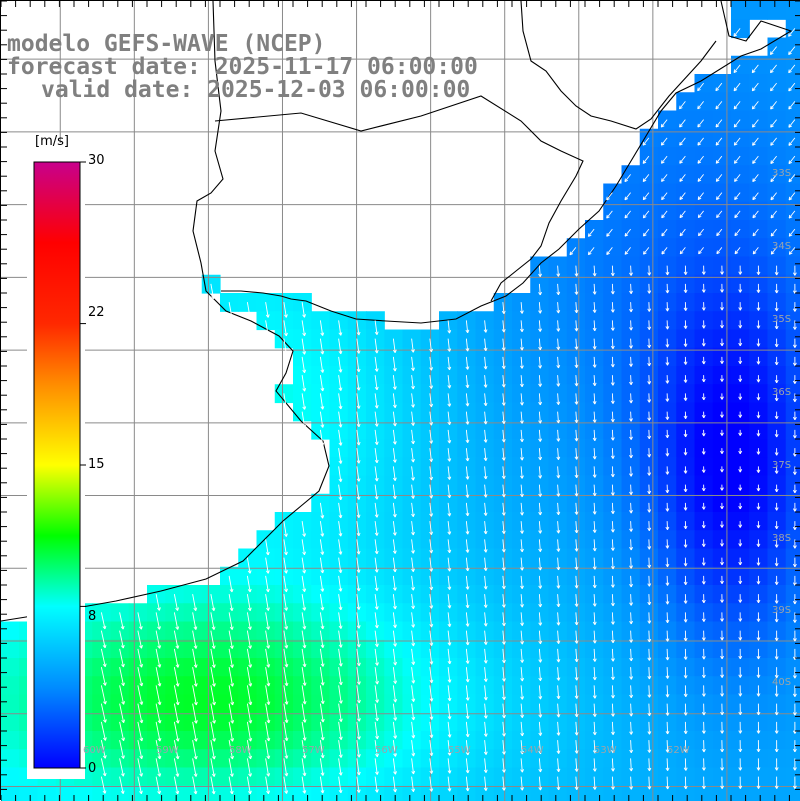  I want to click on colorbar-tick-0: 0, so click(92, 768).